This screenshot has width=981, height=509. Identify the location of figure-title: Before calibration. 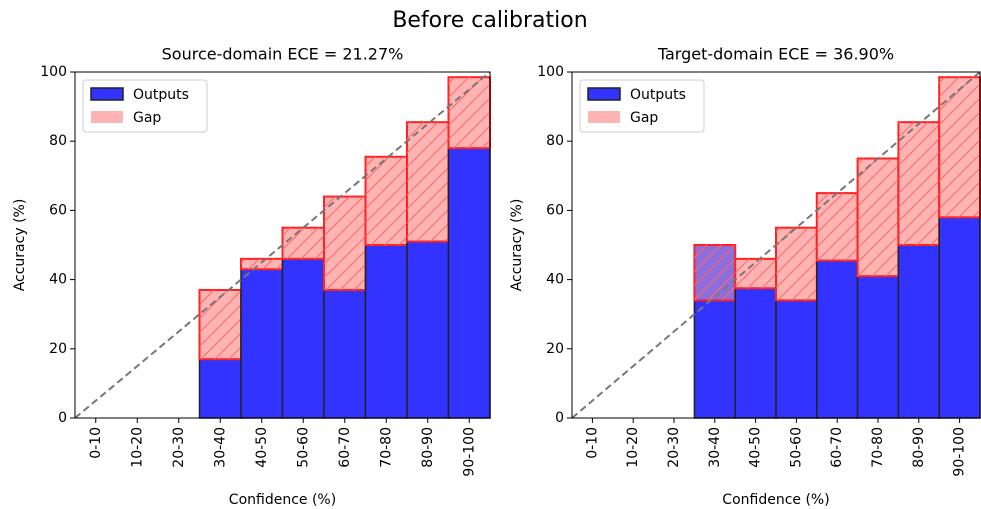
(489, 20).